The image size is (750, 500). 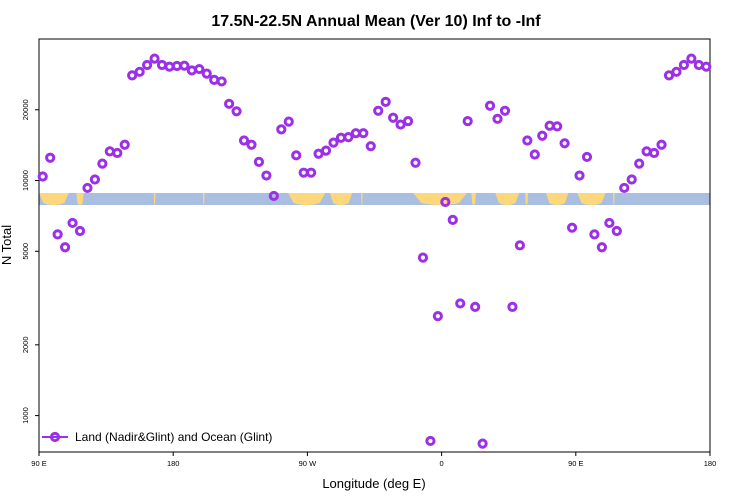 I want to click on y-axis-label: N Total, so click(x=7, y=245).